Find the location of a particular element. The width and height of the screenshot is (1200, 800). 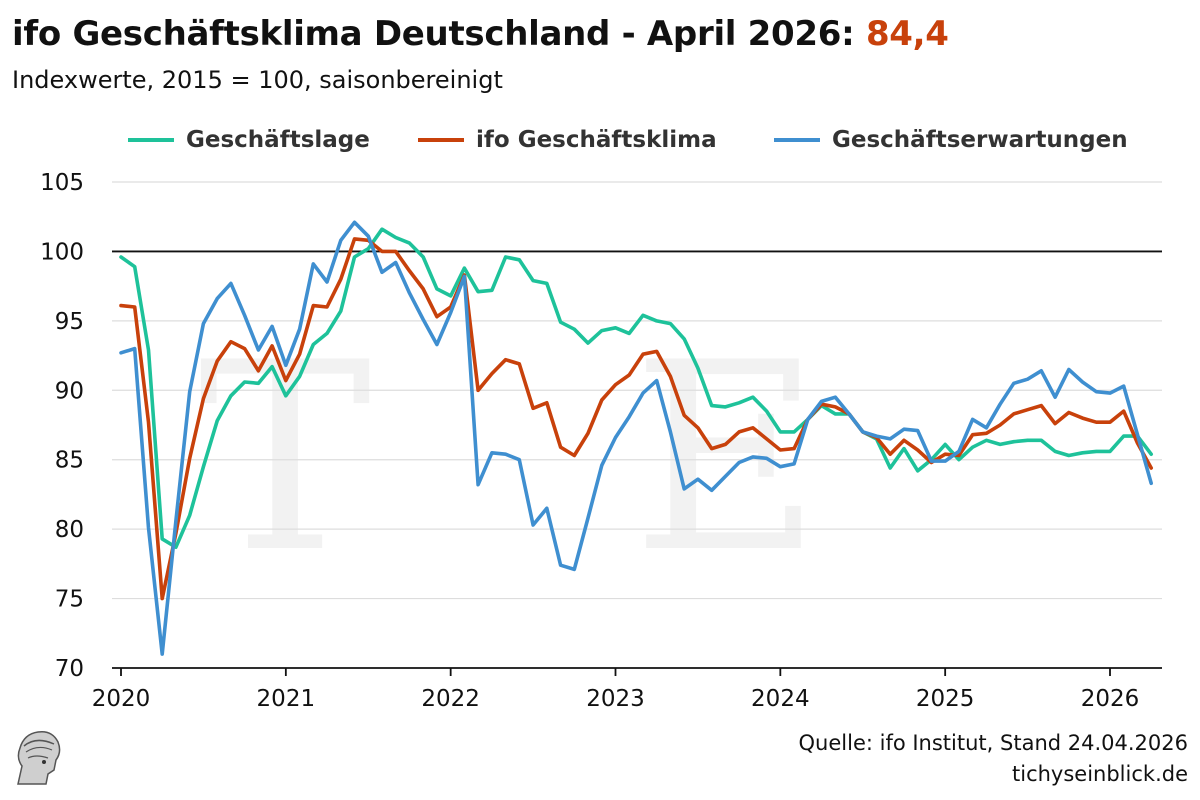

legend-label-geschaeftslage: Geschäftslage is located at coordinates (278, 140).